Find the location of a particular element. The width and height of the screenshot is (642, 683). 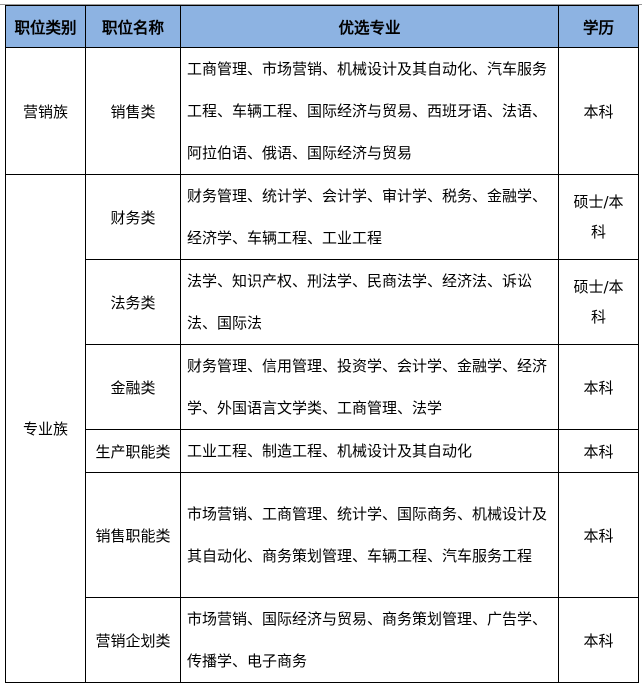

position-name-cell: 销售职能类 is located at coordinates (133, 535).